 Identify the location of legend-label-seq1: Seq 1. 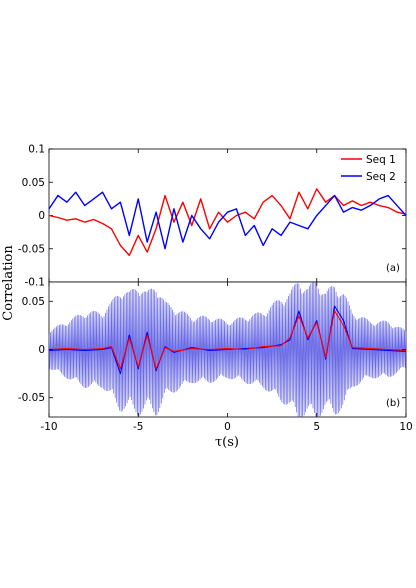
(381, 160).